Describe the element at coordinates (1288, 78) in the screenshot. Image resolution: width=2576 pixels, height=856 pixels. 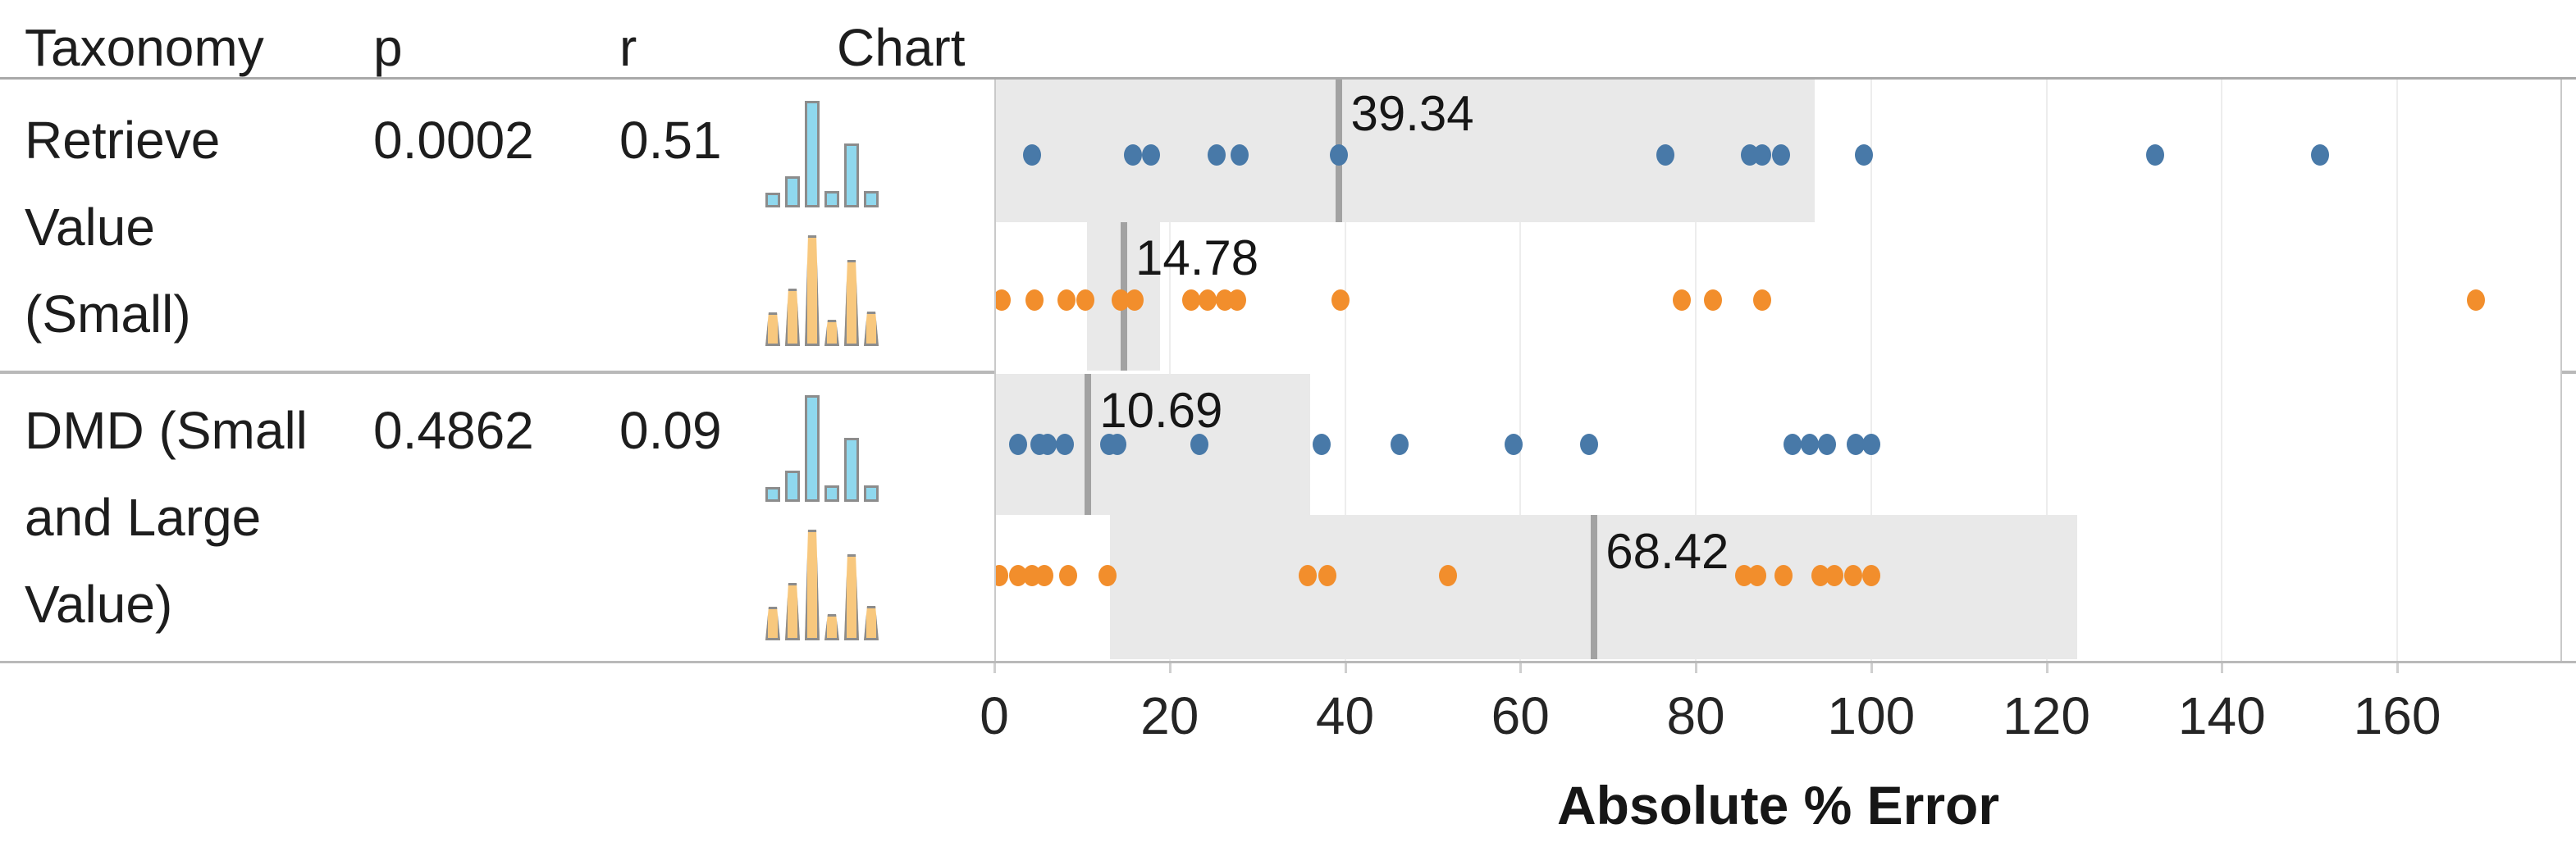
I see `header-divider` at that location.